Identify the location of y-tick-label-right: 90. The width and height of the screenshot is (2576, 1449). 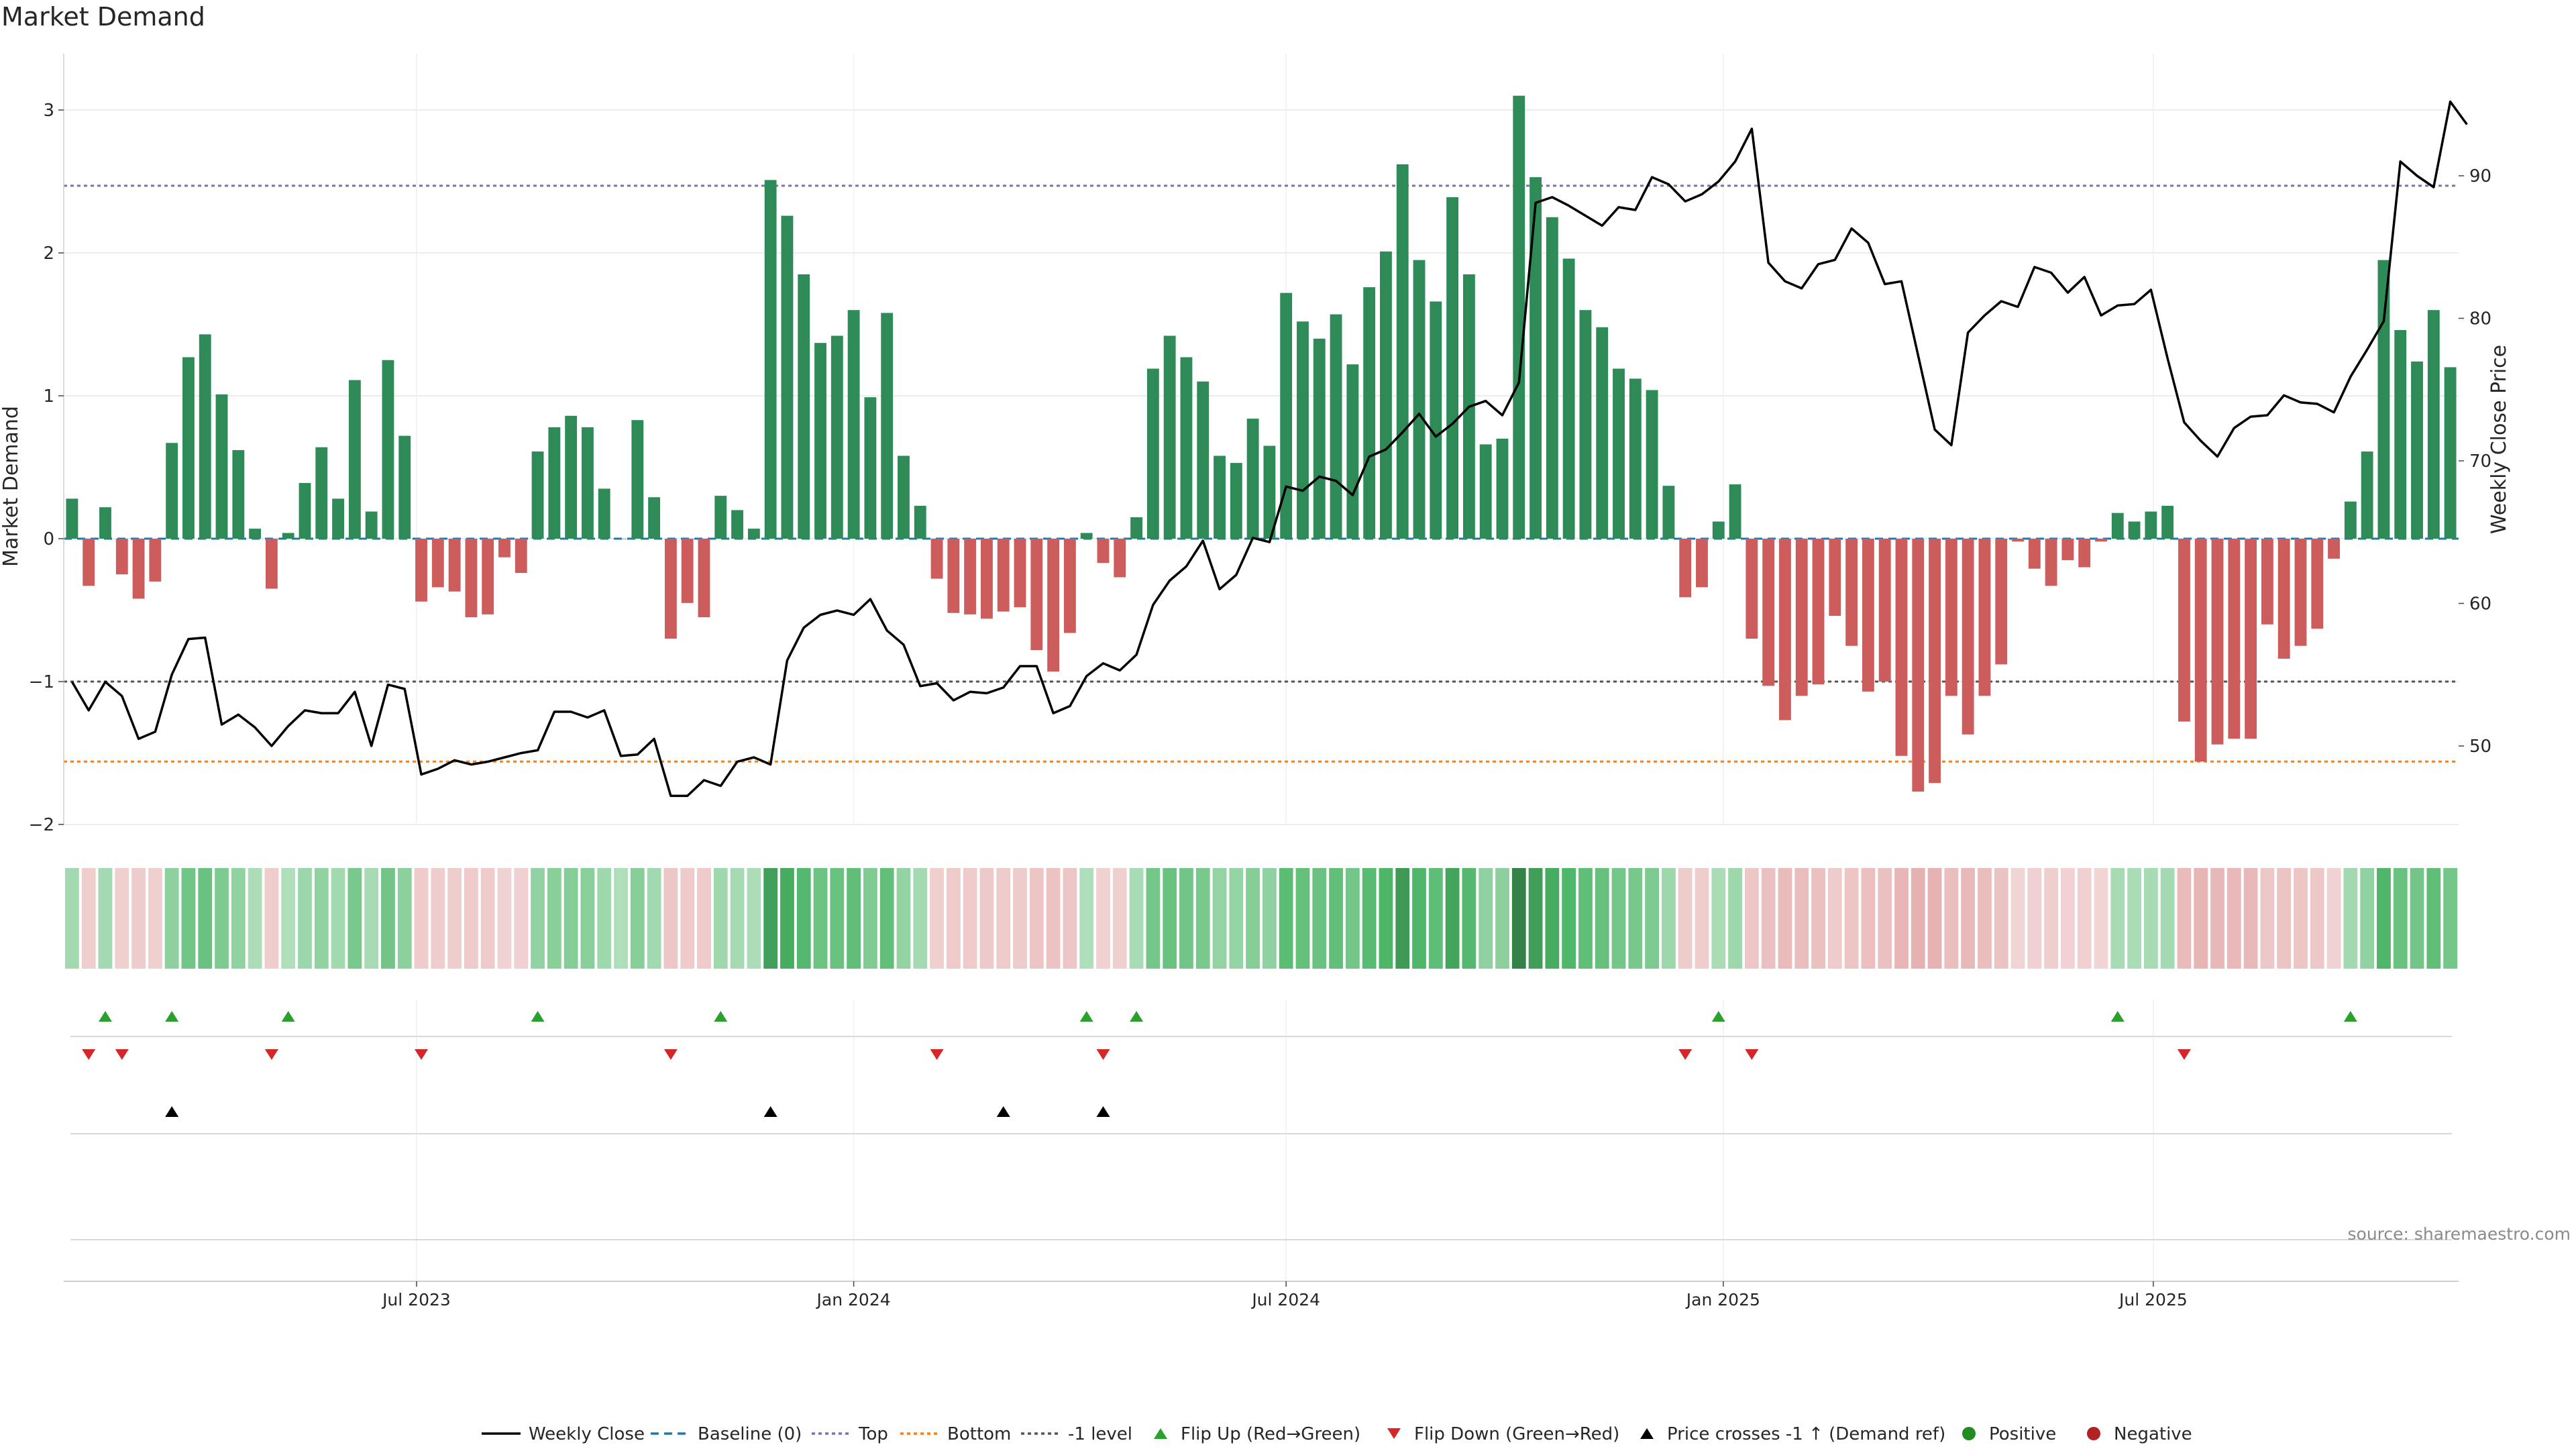
(2480, 176).